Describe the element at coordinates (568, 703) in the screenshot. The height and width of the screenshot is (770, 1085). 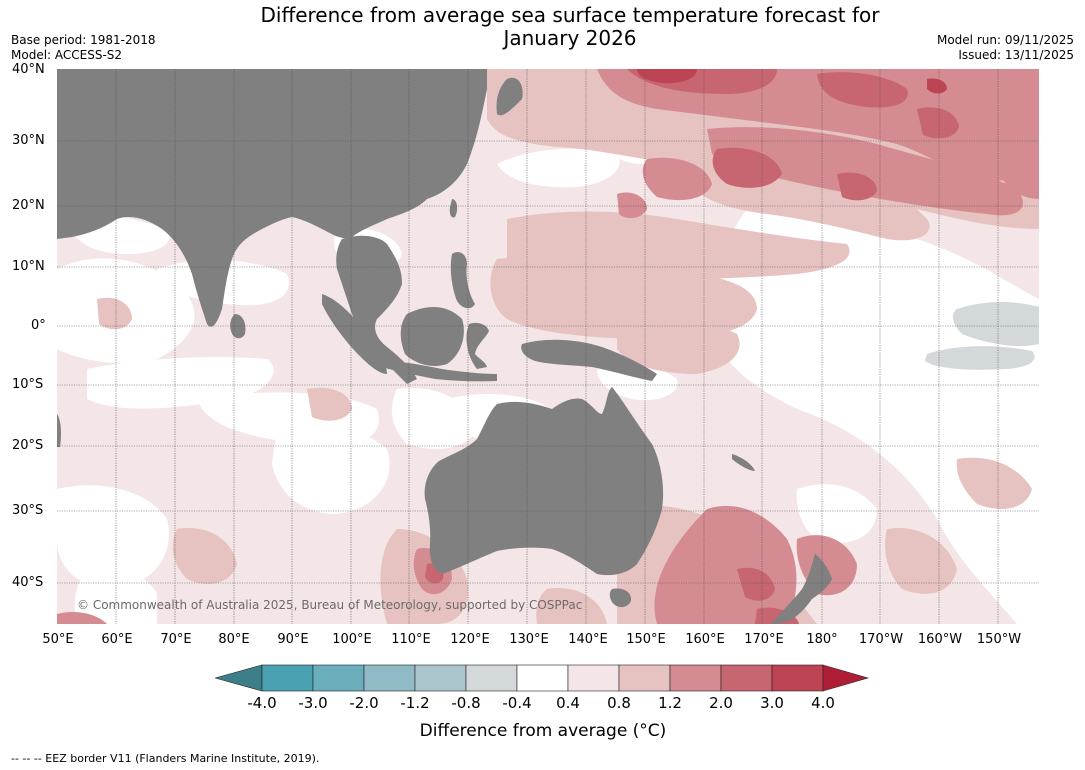
I see `colorbar-tick-label: 0.4` at that location.